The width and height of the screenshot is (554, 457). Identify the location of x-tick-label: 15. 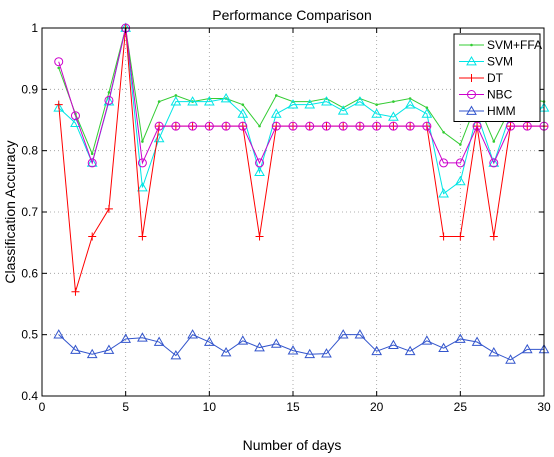
(293, 407).